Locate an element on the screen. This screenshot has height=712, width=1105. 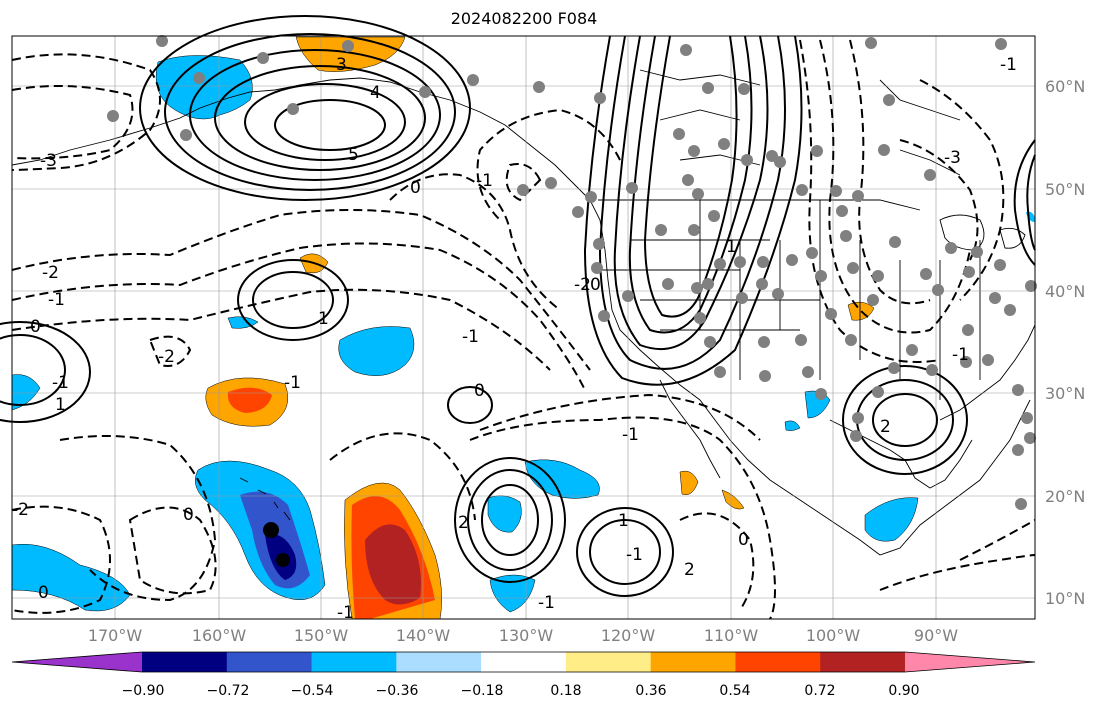
lon-label-130w: 130°W is located at coordinates (526, 635).